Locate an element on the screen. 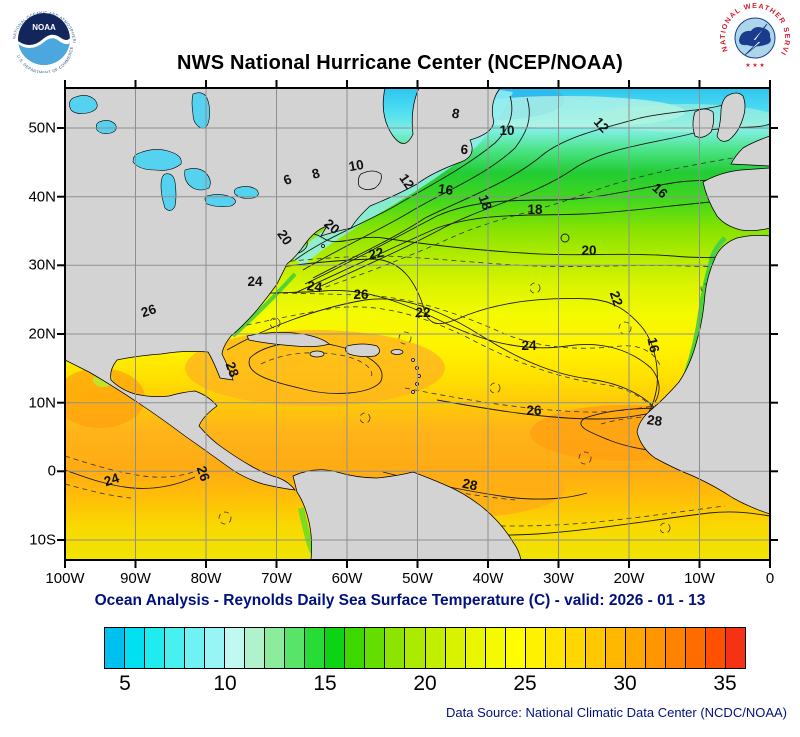 The width and height of the screenshot is (800, 737). lon-tick-label: 60W is located at coordinates (347, 578).